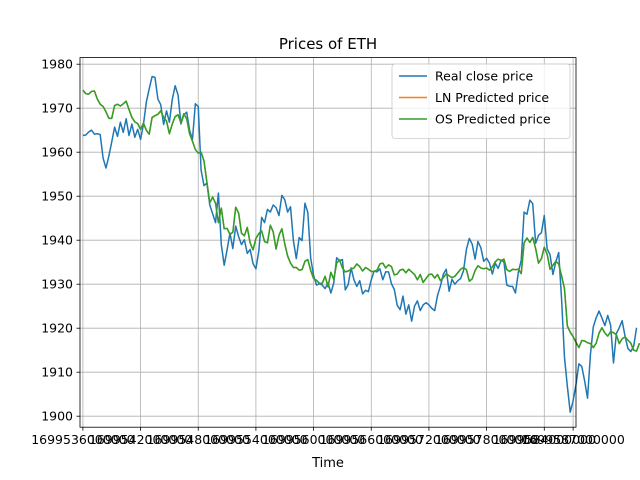 This screenshot has height=480, width=640. Describe the element at coordinates (544, 439) in the screenshot. I see `x-tick-label: 1699584000000` at that location.